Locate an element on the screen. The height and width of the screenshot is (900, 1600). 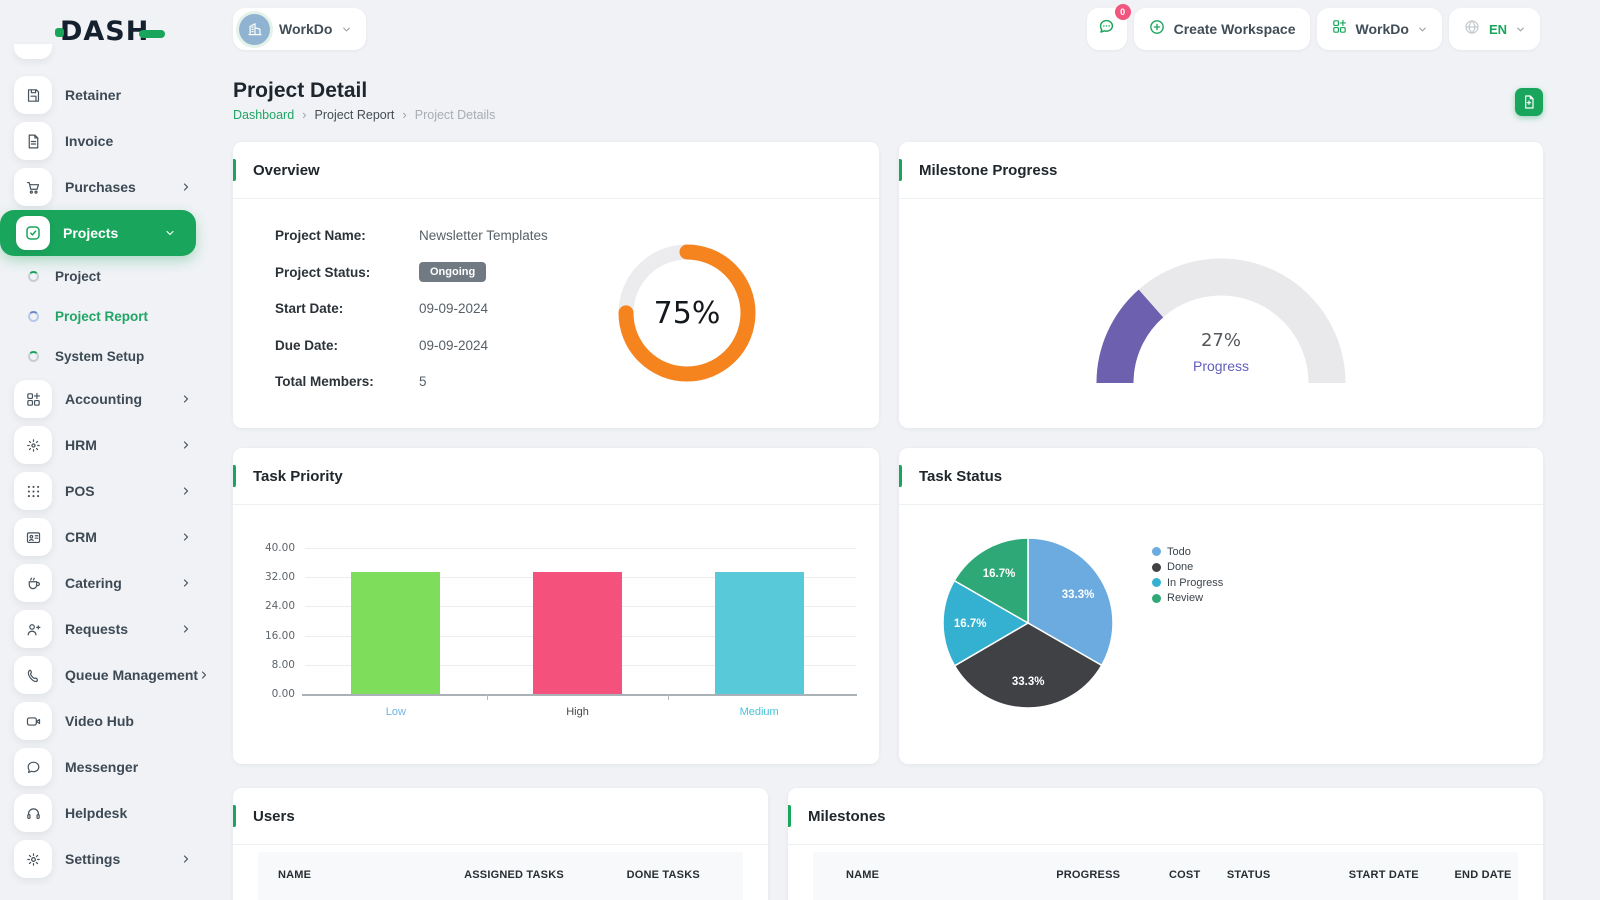
legend-label: Done is located at coordinates (1180, 567).